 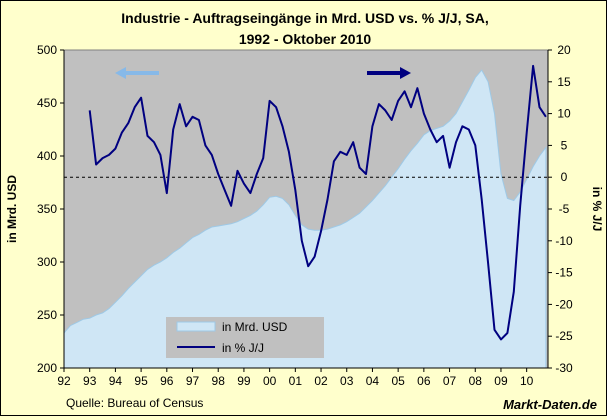 What do you see at coordinates (64, 381) in the screenshot?
I see `x-tick-label: 92` at bounding box center [64, 381].